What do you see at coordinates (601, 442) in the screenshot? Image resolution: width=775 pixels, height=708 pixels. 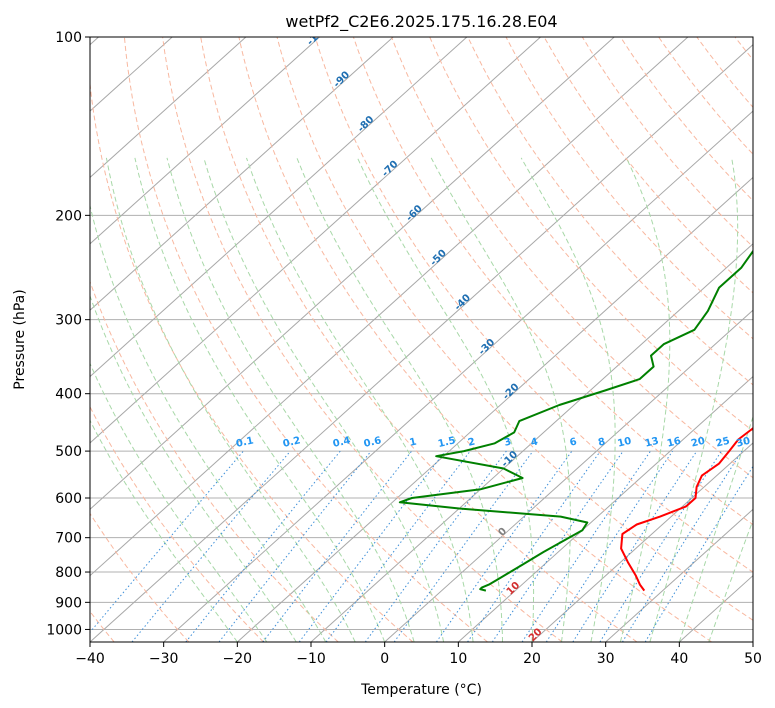 I see `mixing-ratio-label: 8` at bounding box center [601, 442].